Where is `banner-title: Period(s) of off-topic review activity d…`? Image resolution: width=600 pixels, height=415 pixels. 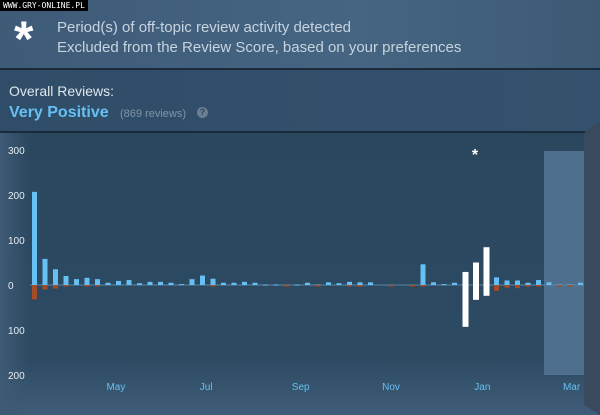 banner-title: Period(s) of off-topic review activity d… is located at coordinates (204, 27).